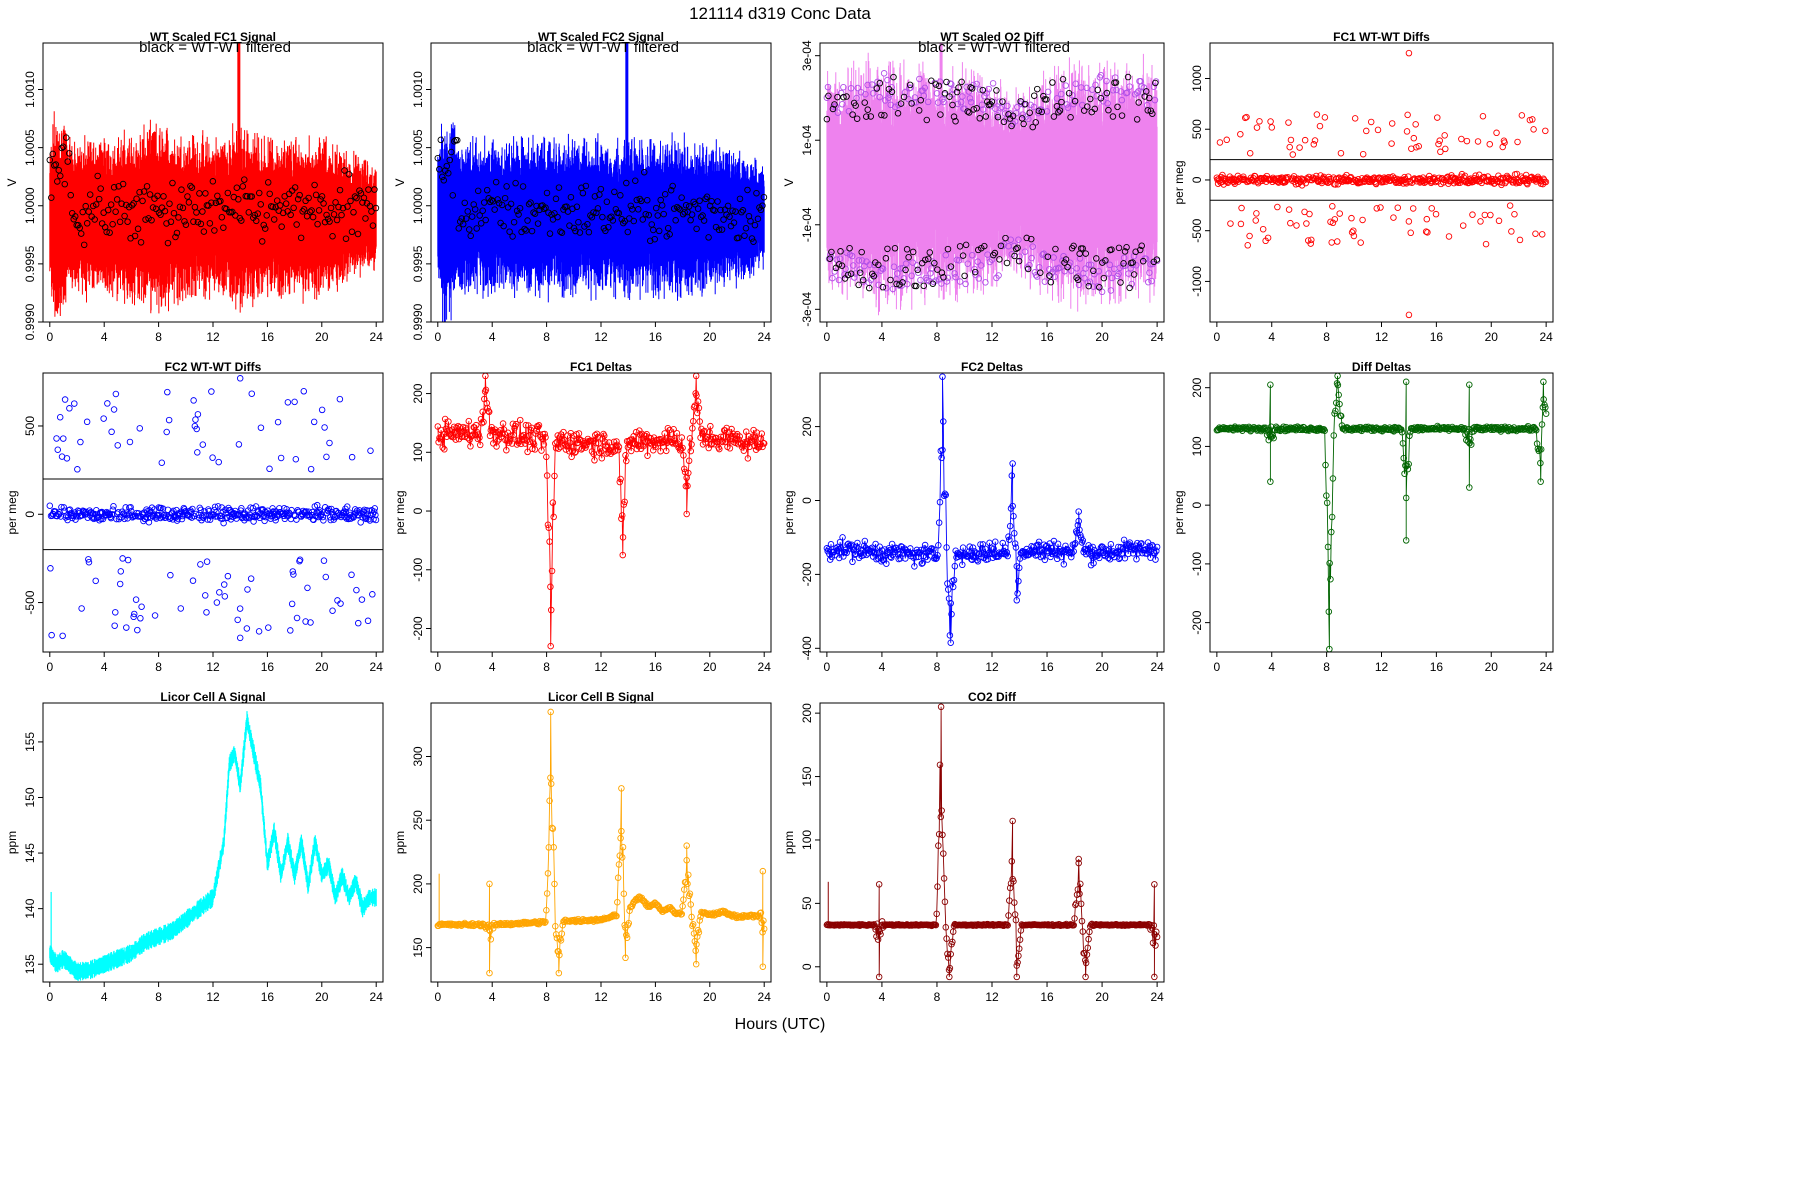 The image size is (1800, 1200). Describe the element at coordinates (1197, 230) in the screenshot. I see `y-tick-label: -500` at that location.